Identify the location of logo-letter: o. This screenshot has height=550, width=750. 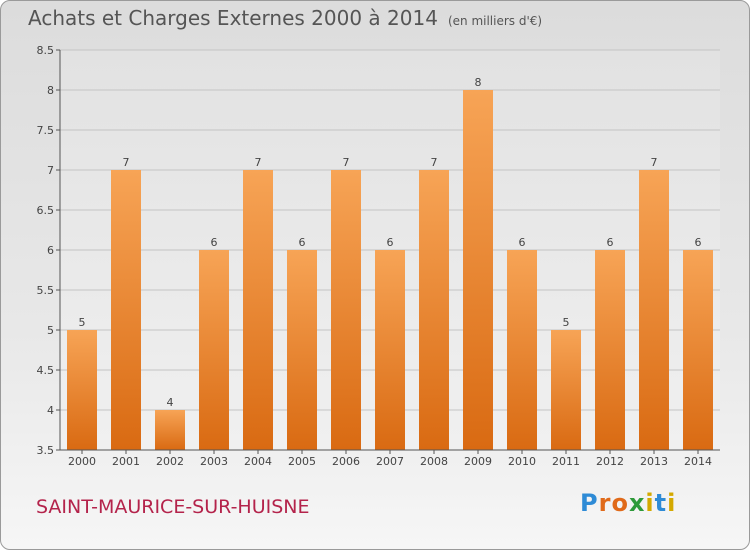
(620, 503).